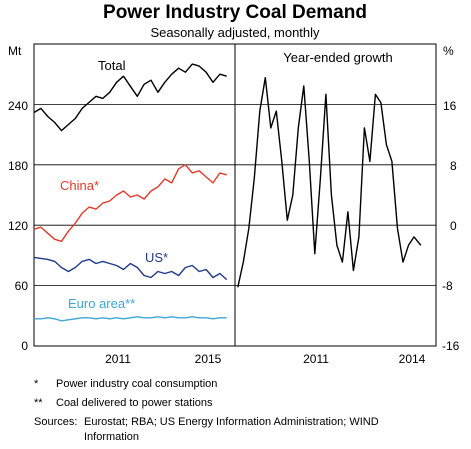 The width and height of the screenshot is (471, 449). I want to click on series-label-china: China*, so click(79, 185).